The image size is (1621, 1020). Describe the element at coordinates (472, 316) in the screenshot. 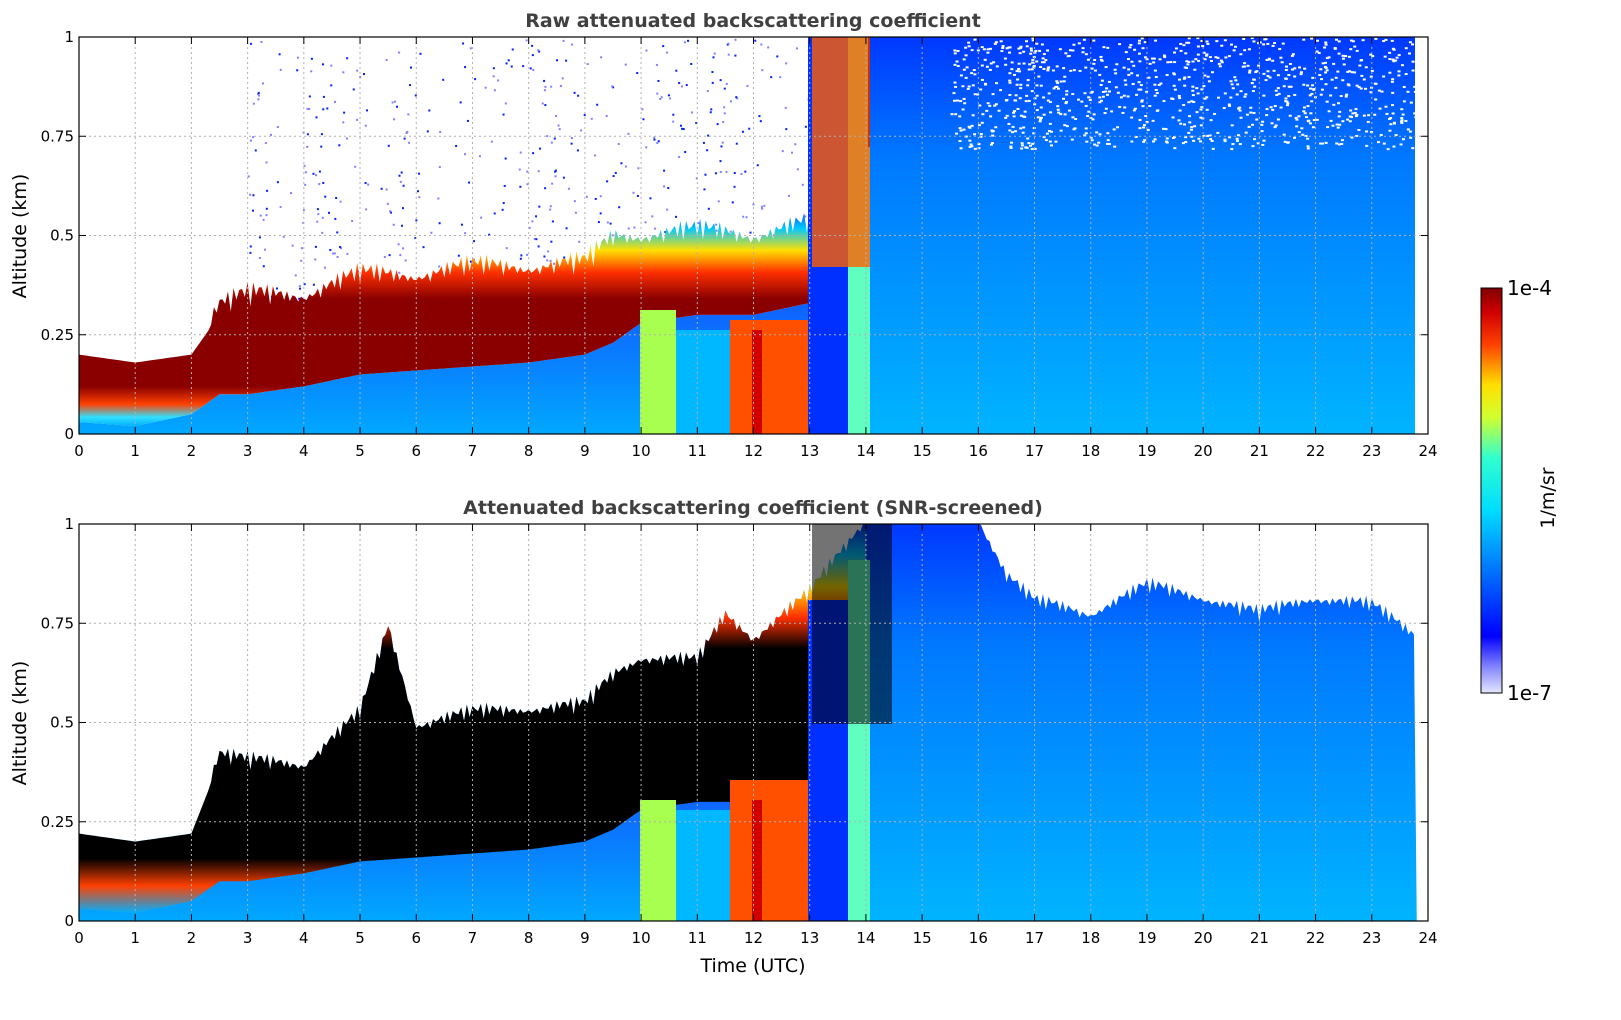

I see `aerosol-layer` at that location.